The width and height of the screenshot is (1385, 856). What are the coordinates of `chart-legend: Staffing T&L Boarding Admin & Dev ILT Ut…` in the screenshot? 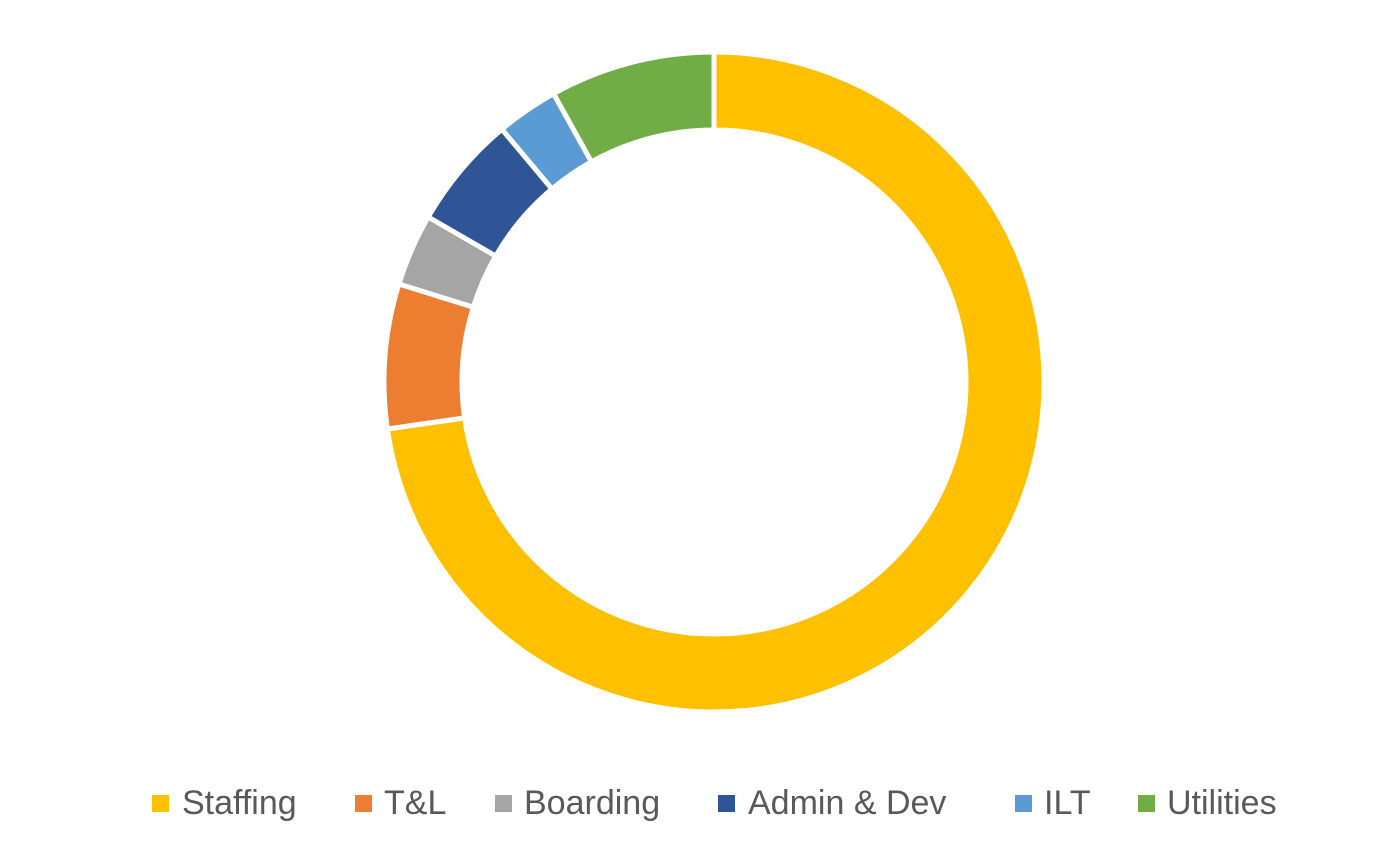 It's located at (714, 803).